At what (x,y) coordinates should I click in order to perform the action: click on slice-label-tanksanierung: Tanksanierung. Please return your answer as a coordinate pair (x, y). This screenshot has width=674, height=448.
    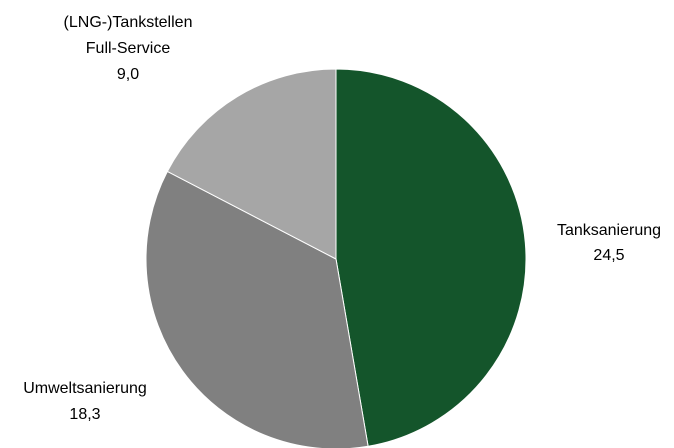
    Looking at the image, I should click on (609, 230).